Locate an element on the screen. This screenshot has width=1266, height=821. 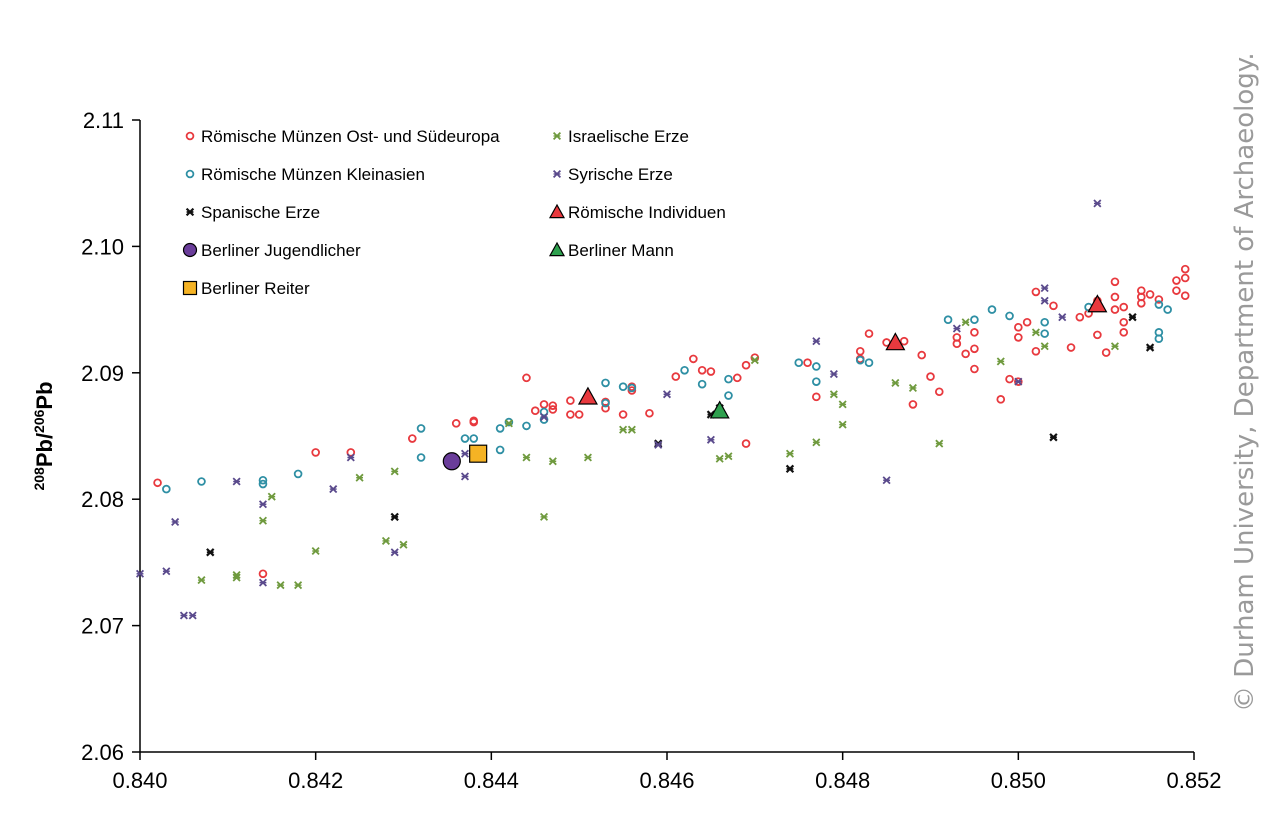
y-tick-label: 2.09 is located at coordinates (102, 373).